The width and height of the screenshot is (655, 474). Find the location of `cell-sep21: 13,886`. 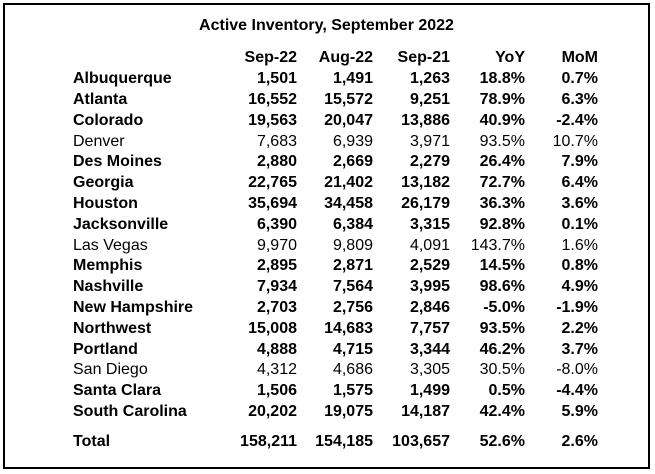

cell-sep21: 13,886 is located at coordinates (425, 120).